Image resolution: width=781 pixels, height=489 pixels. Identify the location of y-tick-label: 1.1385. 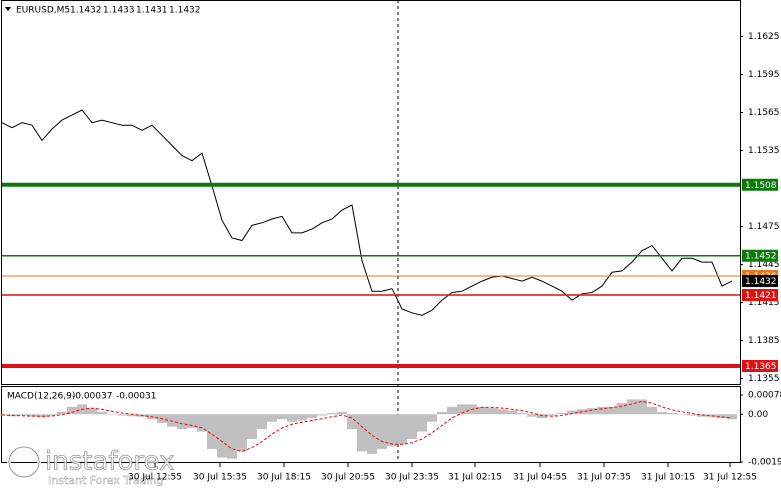
(764, 341).